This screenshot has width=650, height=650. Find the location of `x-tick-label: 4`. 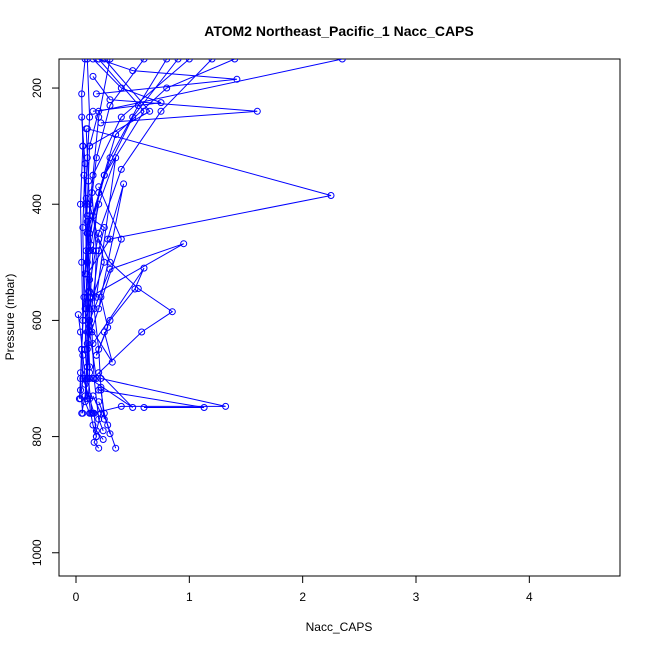

x-tick-label: 4 is located at coordinates (529, 597).